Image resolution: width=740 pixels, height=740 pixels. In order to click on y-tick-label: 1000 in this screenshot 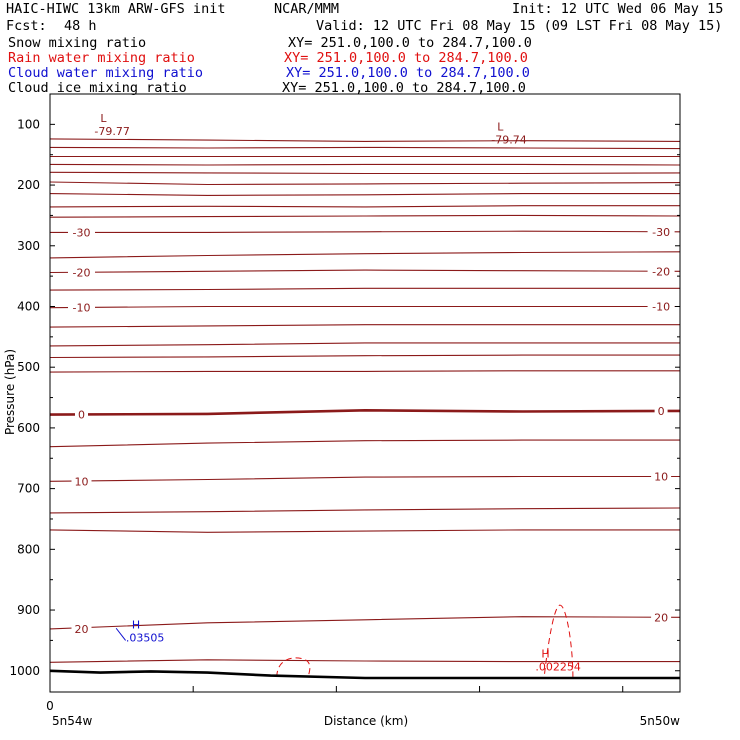, I will do `click(24, 671)`.